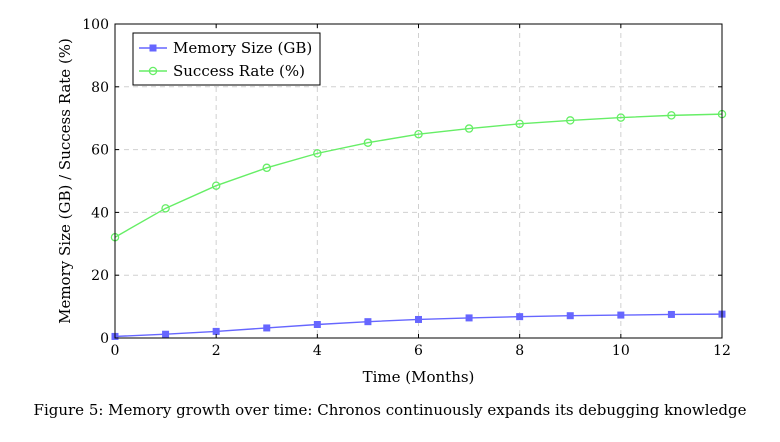  What do you see at coordinates (153, 48) in the screenshot?
I see `legend-marker-square` at bounding box center [153, 48].